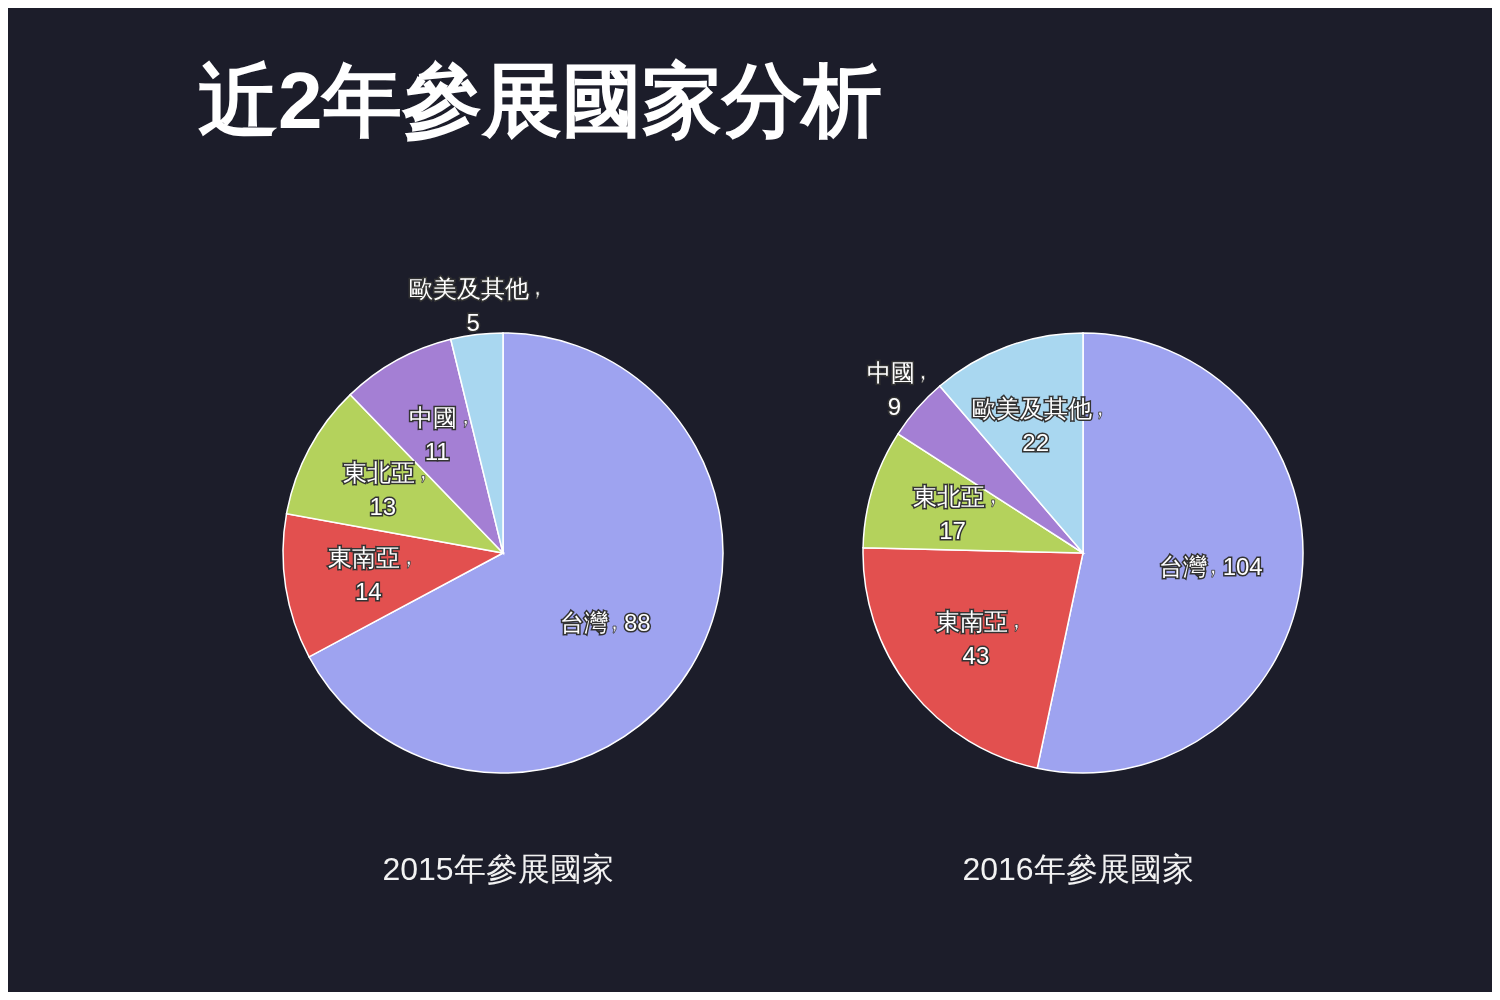  Describe the element at coordinates (952, 530) in the screenshot. I see `data-label: 17` at that location.